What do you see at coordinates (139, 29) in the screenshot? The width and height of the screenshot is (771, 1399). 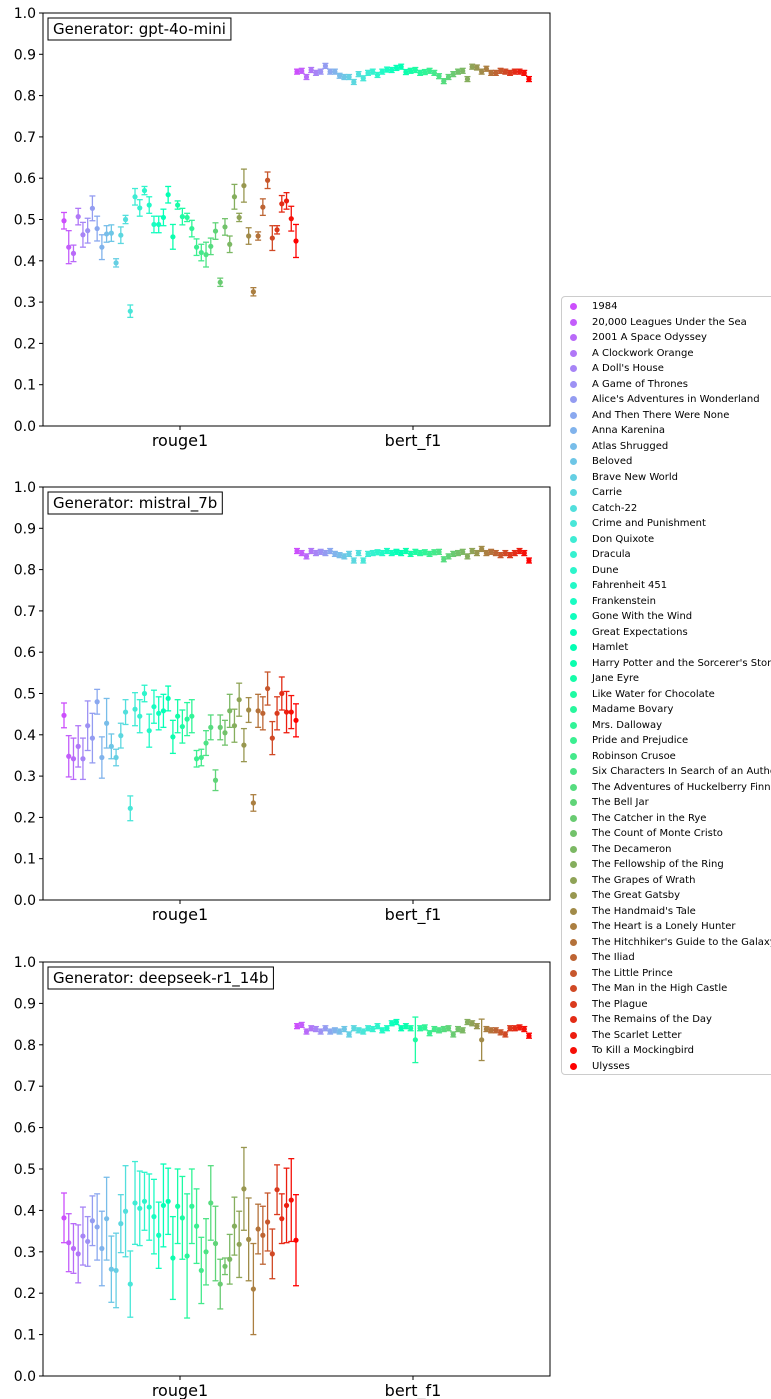 I see `panel-title-frame` at bounding box center [139, 29].